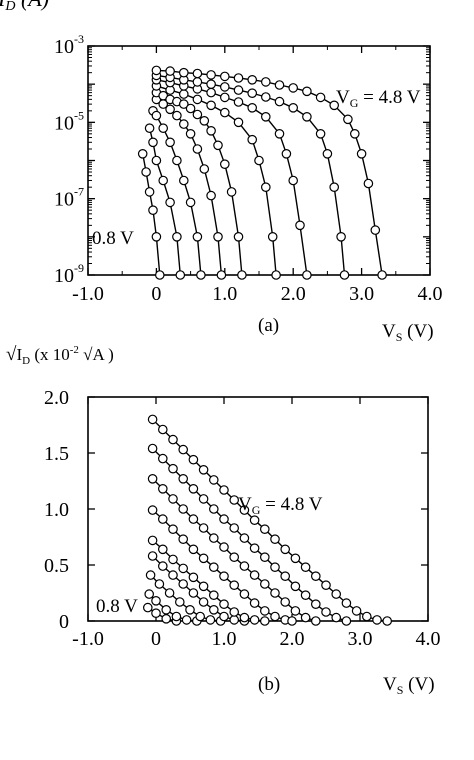 This screenshot has width=474, height=760. What do you see at coordinates (232, 177) in the screenshot?
I see `chart-a-series-line` at bounding box center [232, 177].